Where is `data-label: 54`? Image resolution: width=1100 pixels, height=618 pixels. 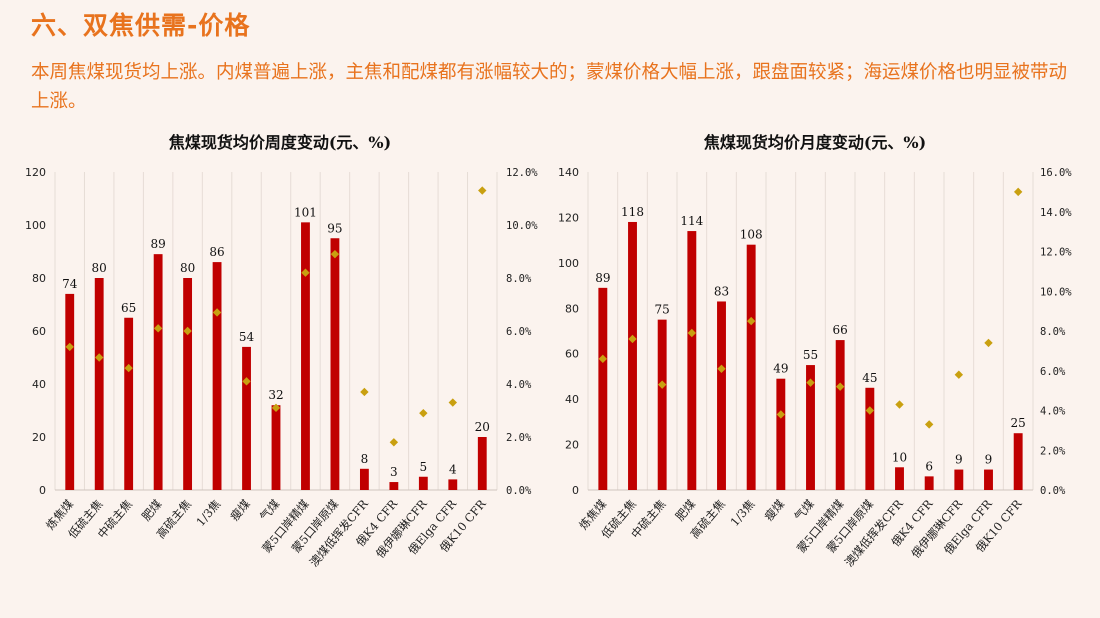
data-label: 54 is located at coordinates (247, 337).